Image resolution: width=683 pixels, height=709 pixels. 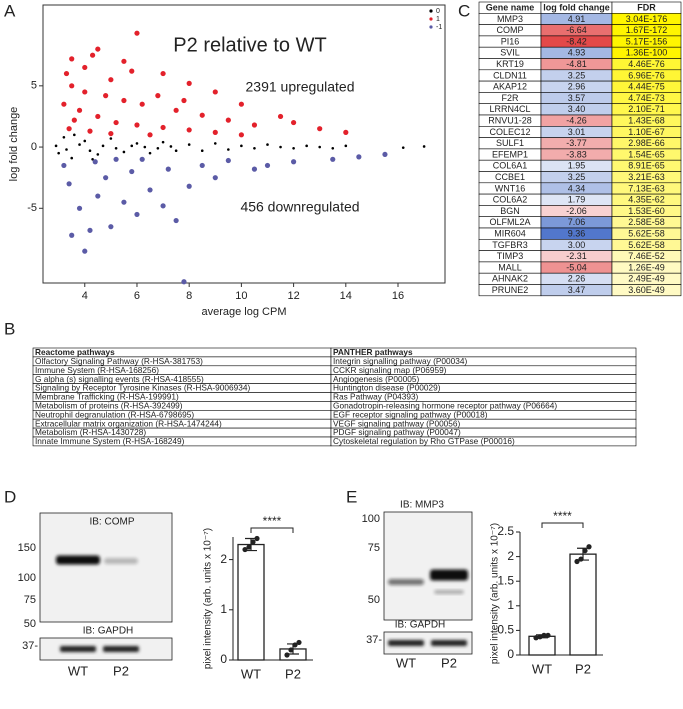 I want to click on table-cell-text: 9.36, so click(x=577, y=234).